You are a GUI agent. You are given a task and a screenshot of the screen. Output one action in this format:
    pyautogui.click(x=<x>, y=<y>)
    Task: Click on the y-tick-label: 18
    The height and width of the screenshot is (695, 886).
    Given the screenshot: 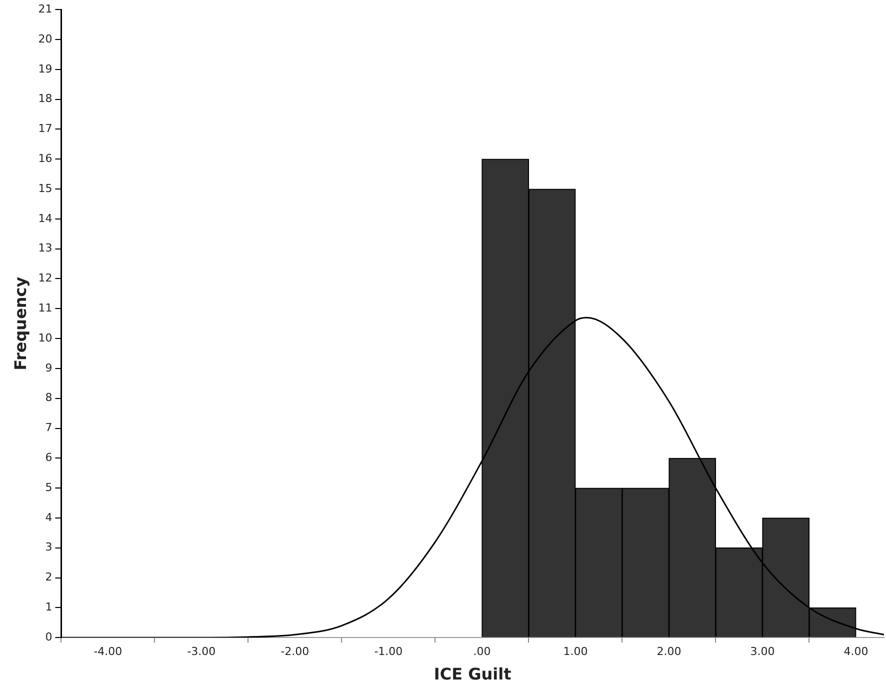 What is the action you would take?
    pyautogui.click(x=45, y=99)
    